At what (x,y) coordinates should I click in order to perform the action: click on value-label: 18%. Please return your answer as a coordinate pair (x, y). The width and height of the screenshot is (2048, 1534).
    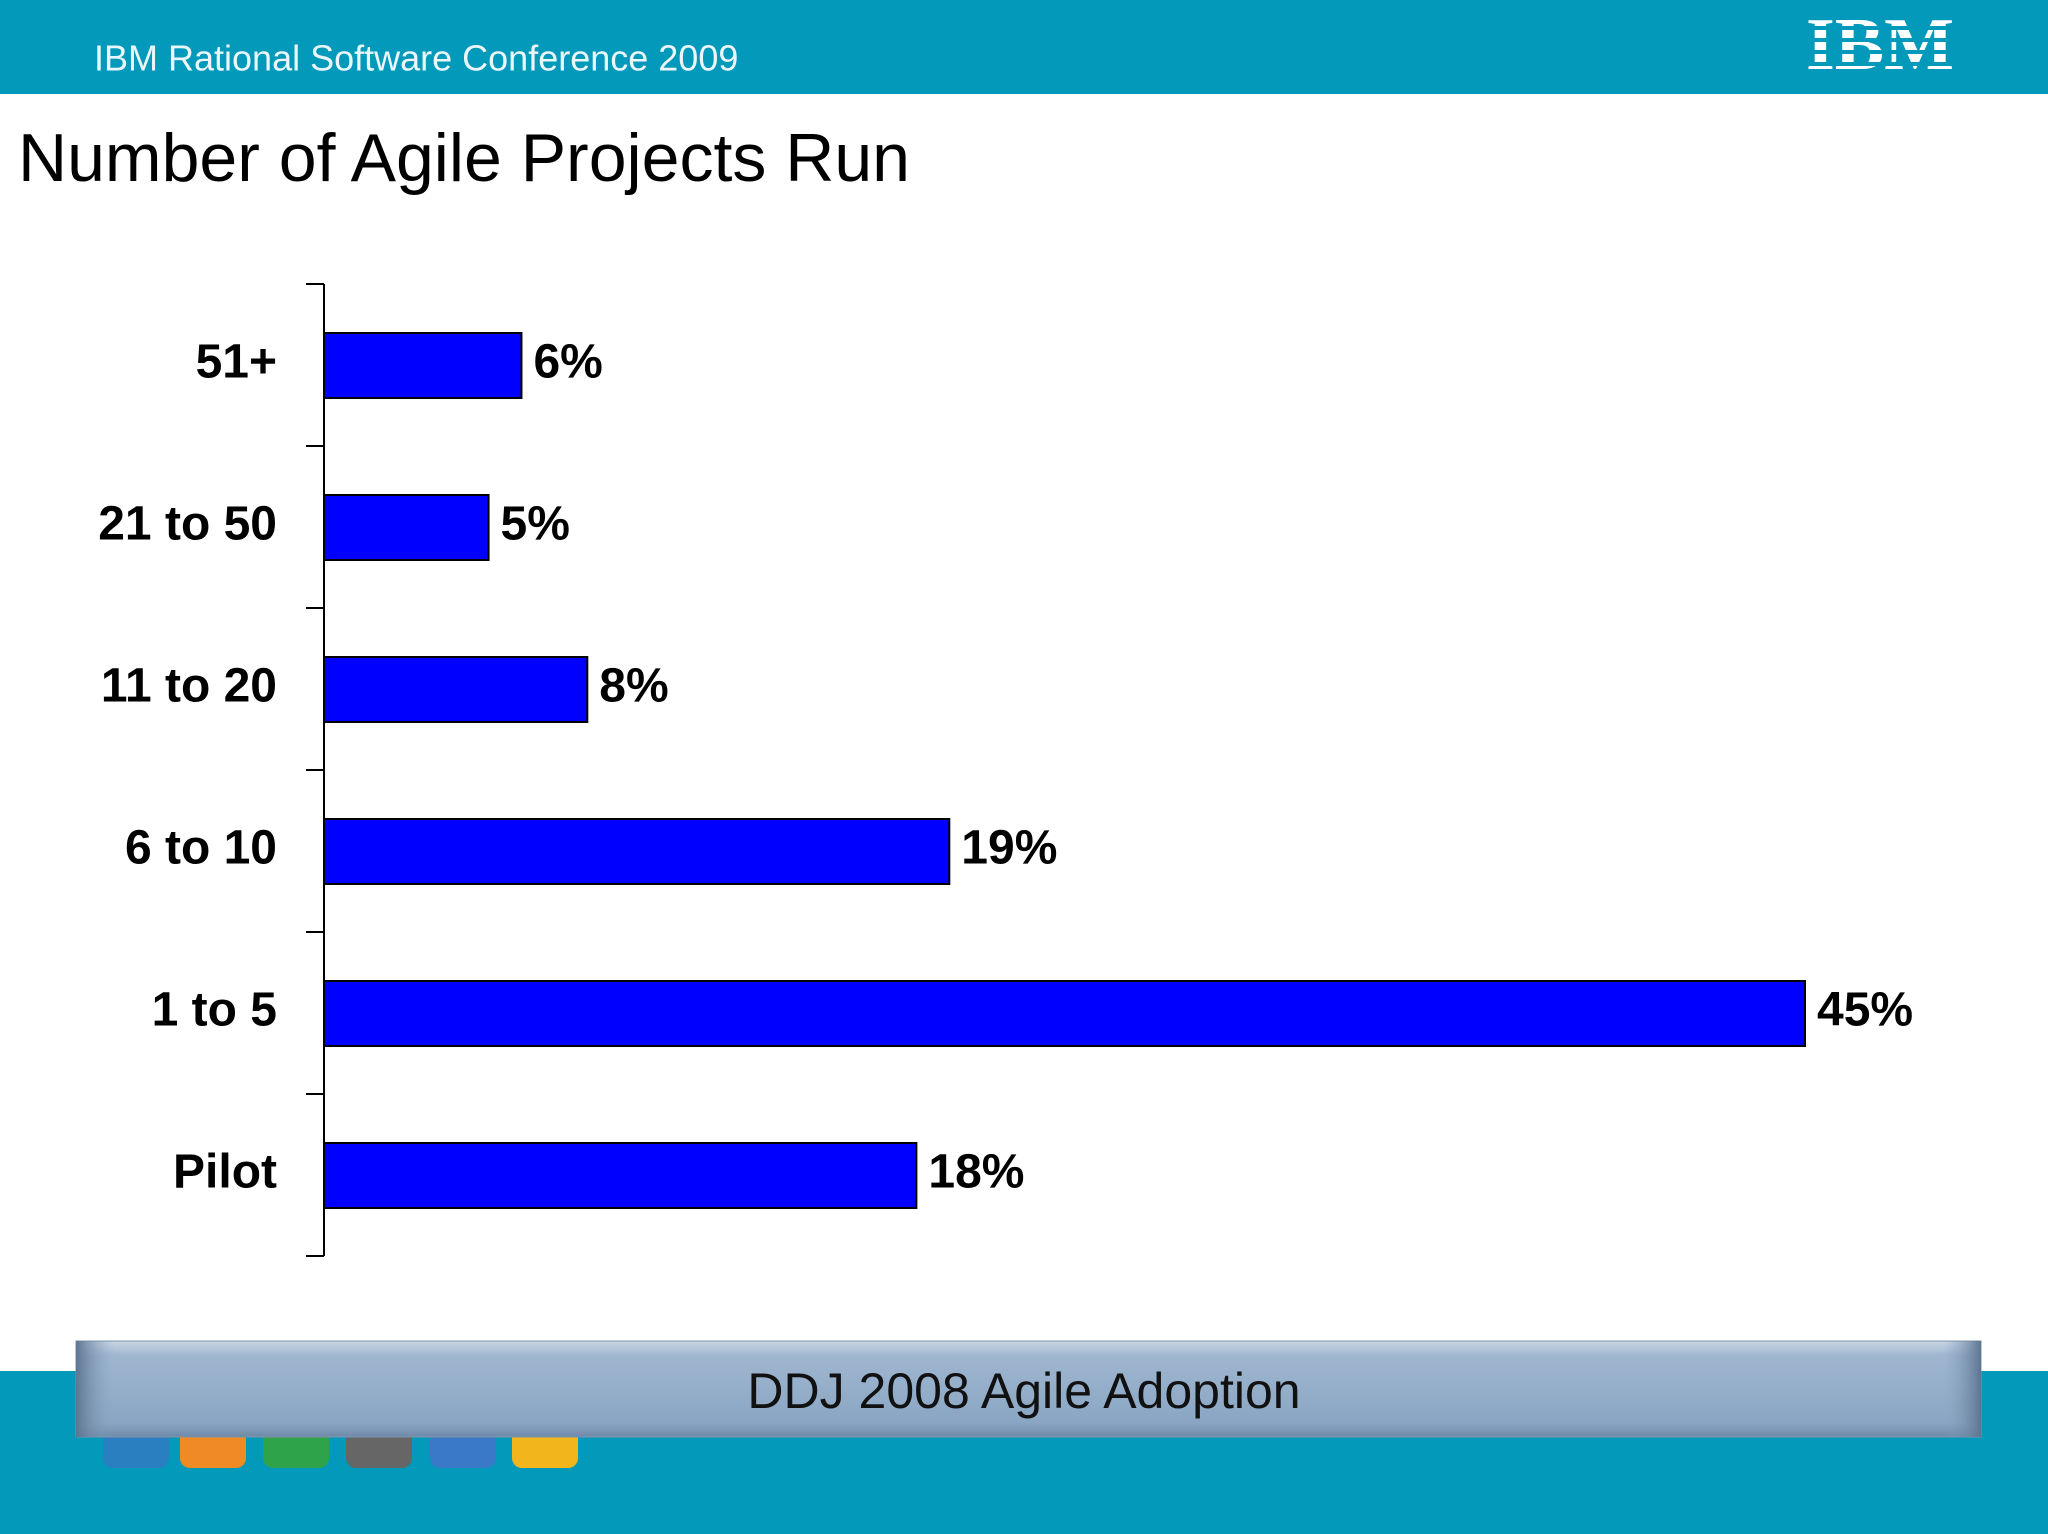
    Looking at the image, I should click on (976, 1172).